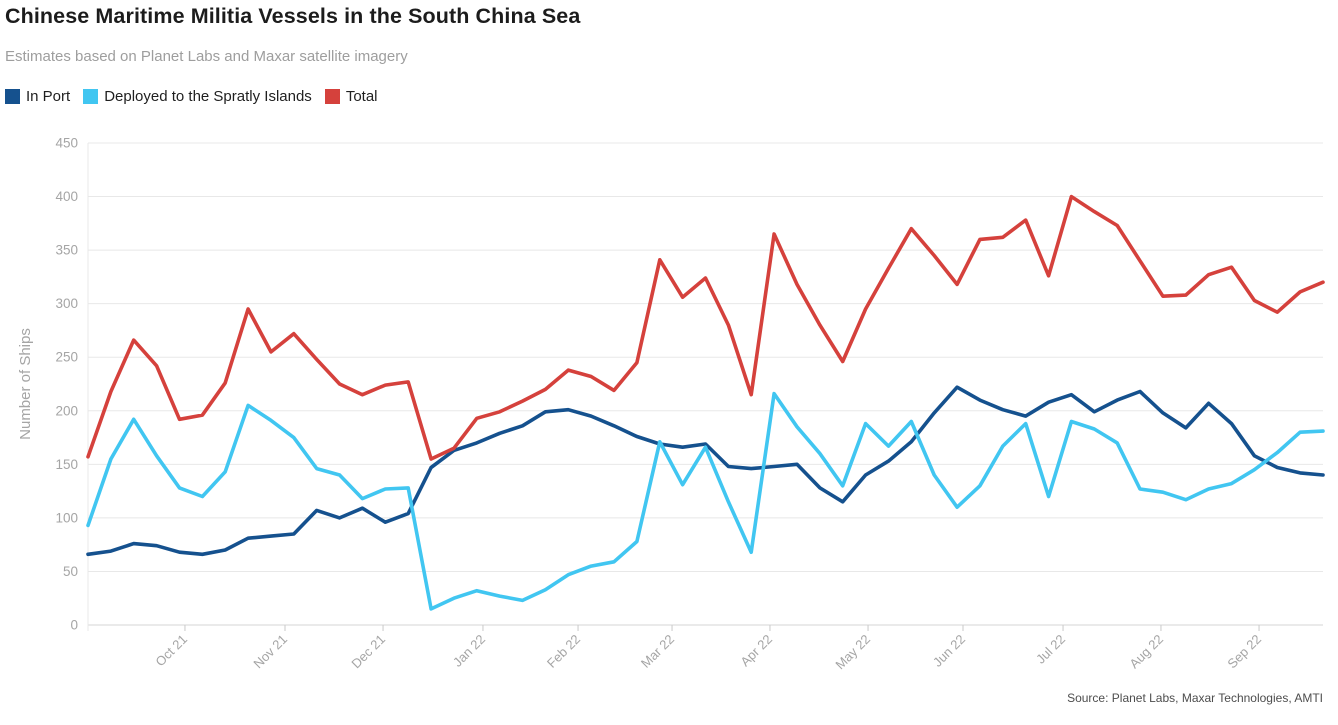 The width and height of the screenshot is (1338, 725). What do you see at coordinates (657, 651) in the screenshot?
I see `x-tick-label-mar-22: Mar 22` at bounding box center [657, 651].